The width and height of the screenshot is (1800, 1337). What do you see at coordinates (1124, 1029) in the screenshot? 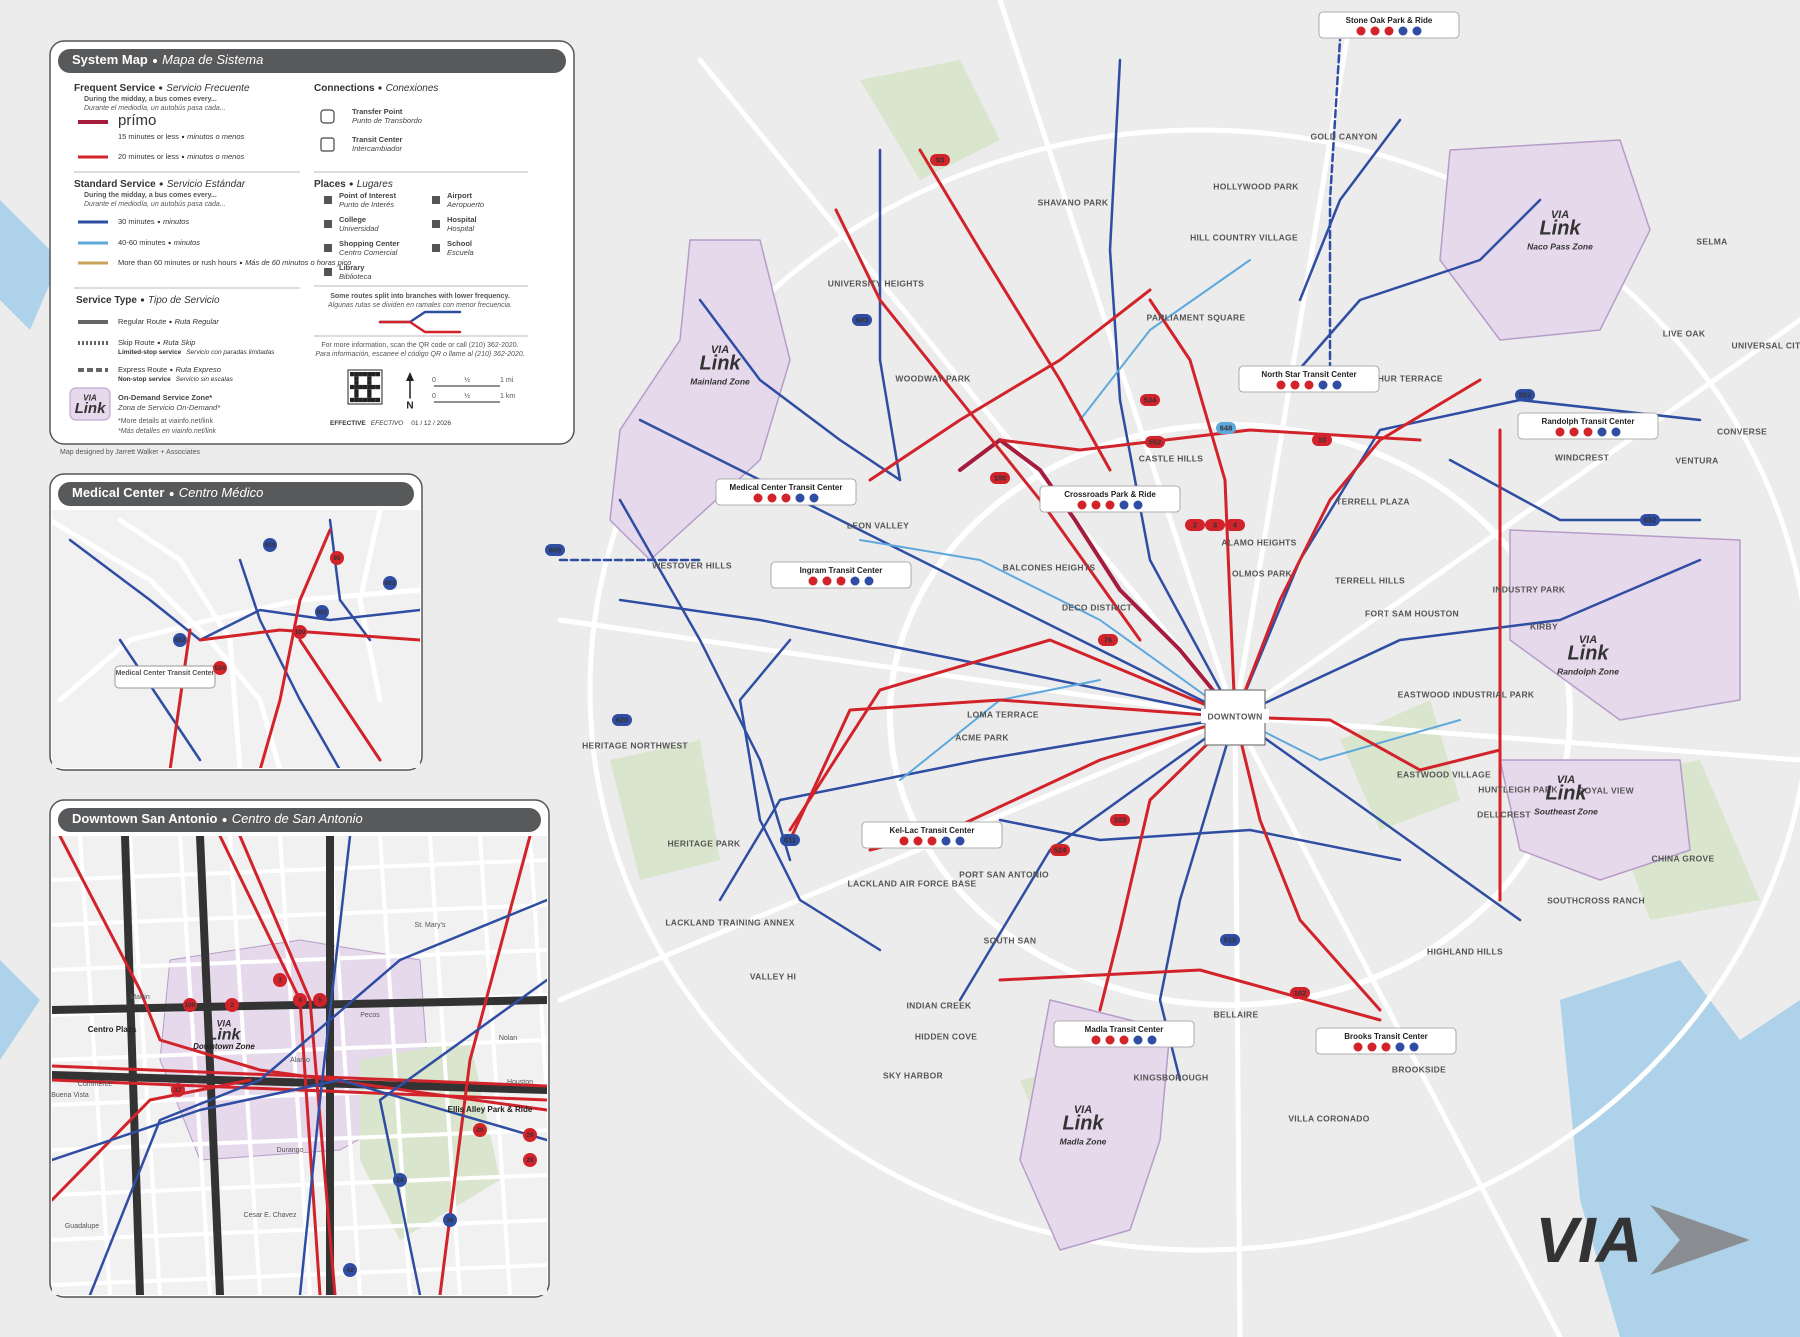
I see `label: Madla Transit Center` at bounding box center [1124, 1029].